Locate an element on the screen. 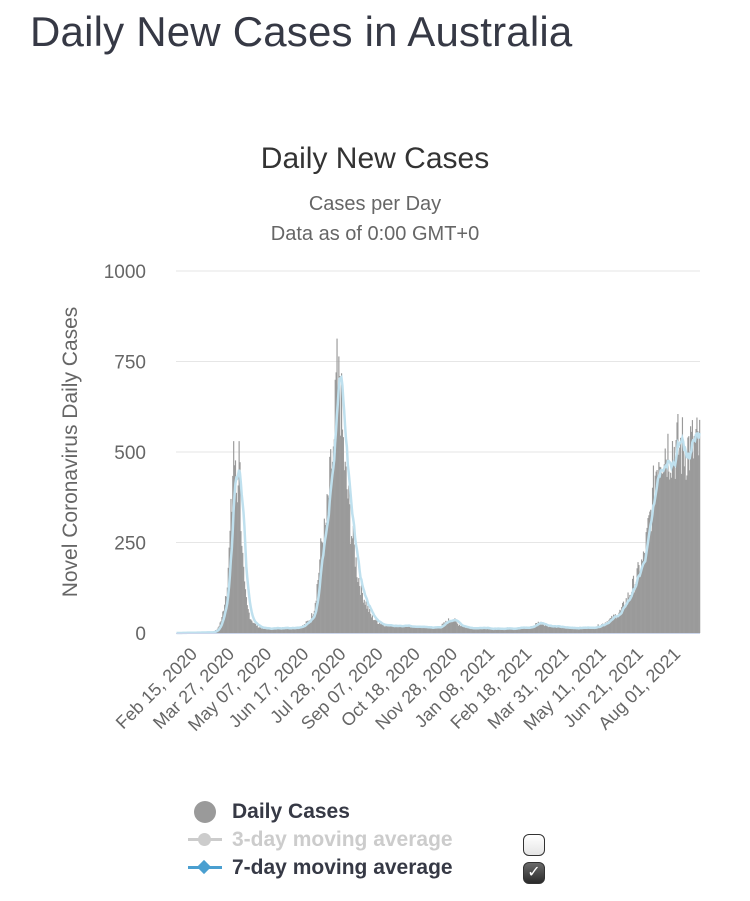 This screenshot has width=750, height=901. checkbox-7-day-average: ✓ is located at coordinates (534, 873).